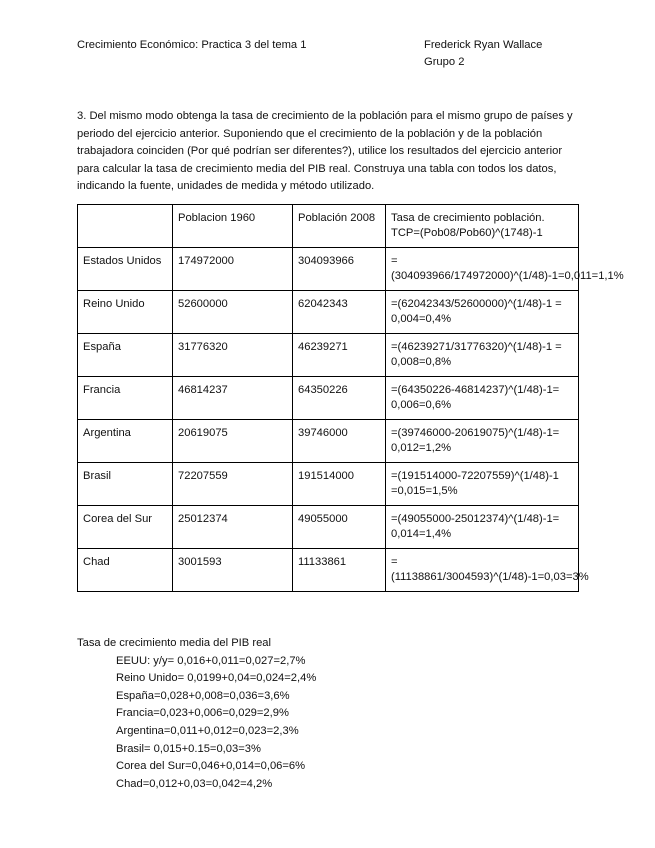  Describe the element at coordinates (202, 713) in the screenshot. I see `summary-item: Francia=0,023+0,006=0,029=2,9%` at that location.